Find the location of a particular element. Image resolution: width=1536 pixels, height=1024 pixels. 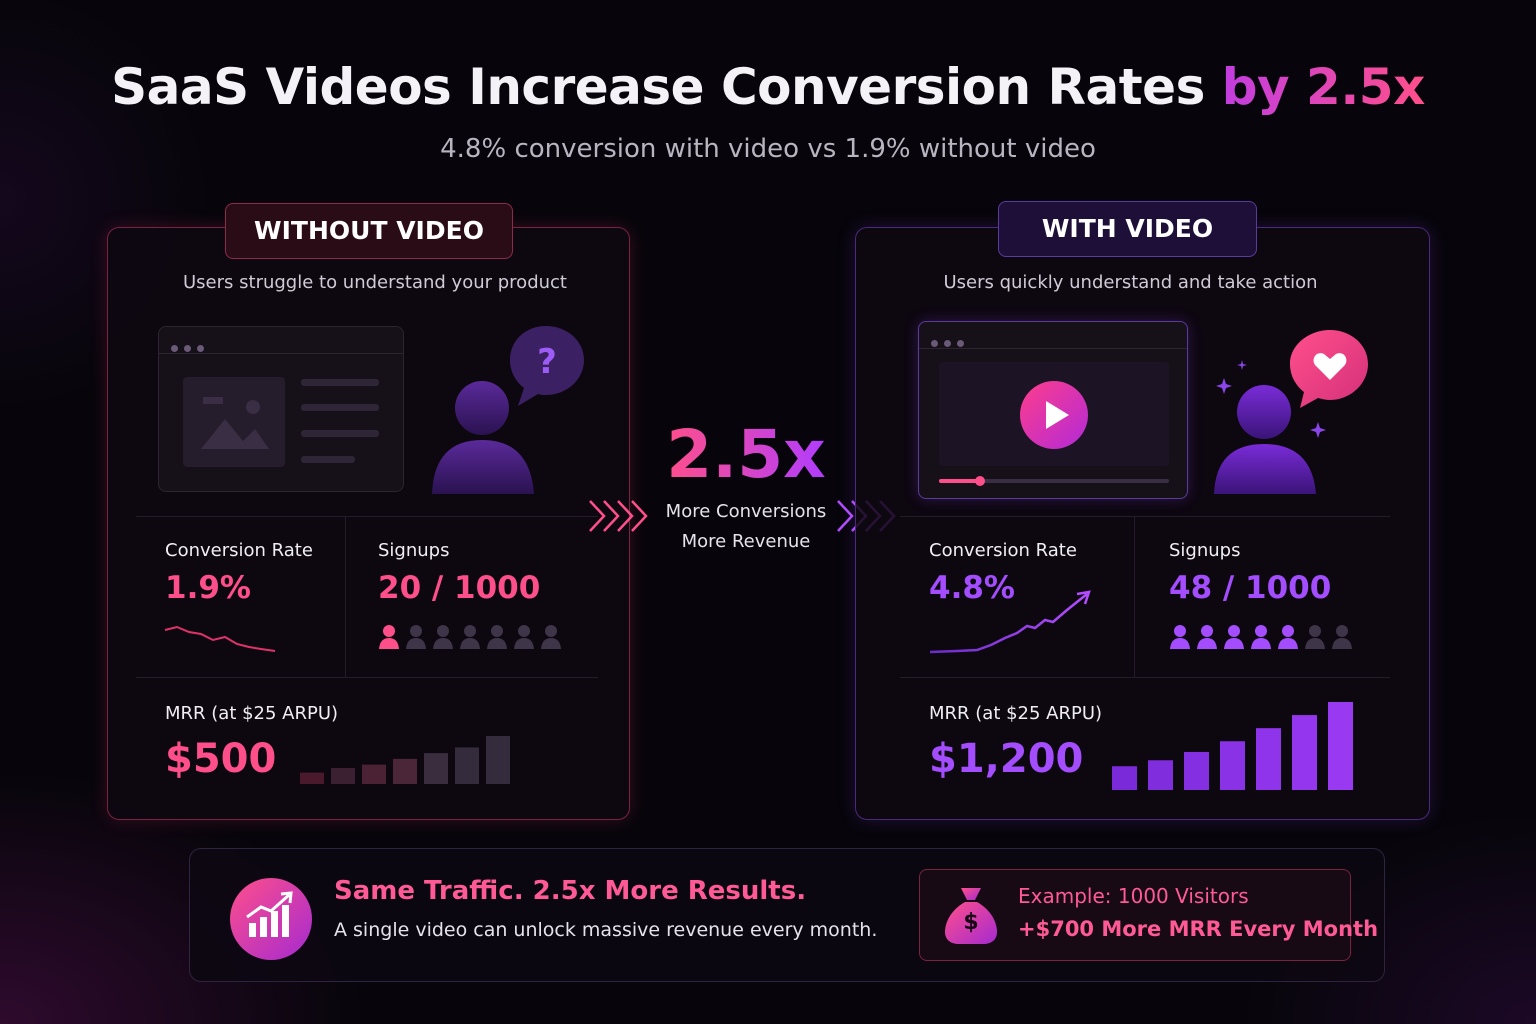

with-video-badge: WITH VIDEO is located at coordinates (1127, 229).